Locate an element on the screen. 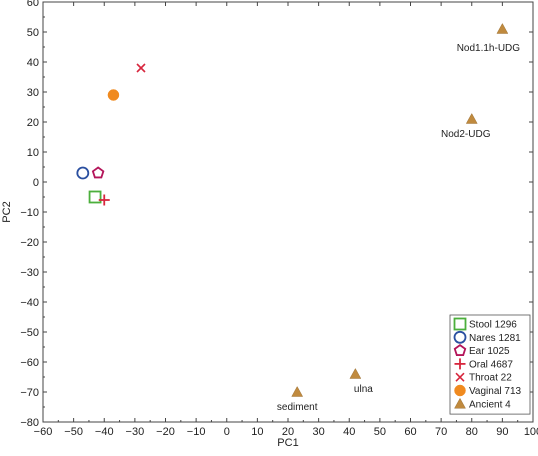  x-tick-label: −20 is located at coordinates (165, 432).